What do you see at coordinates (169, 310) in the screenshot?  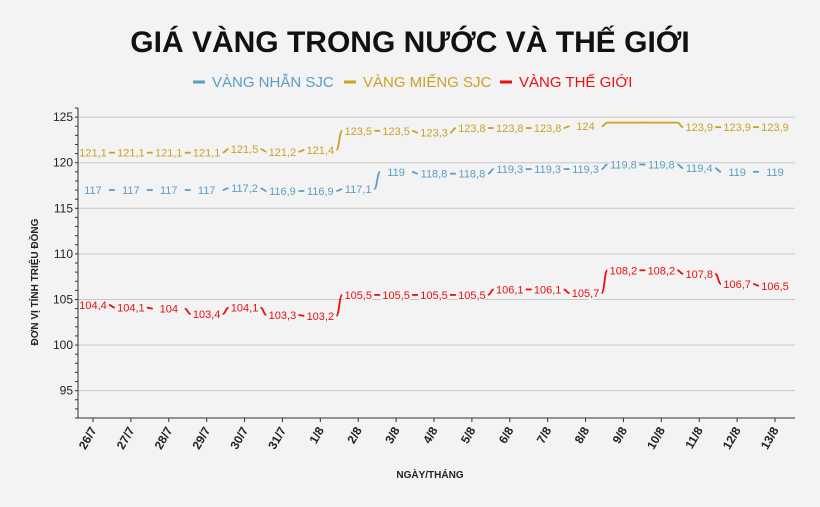 I see `data-label: 104` at bounding box center [169, 310].